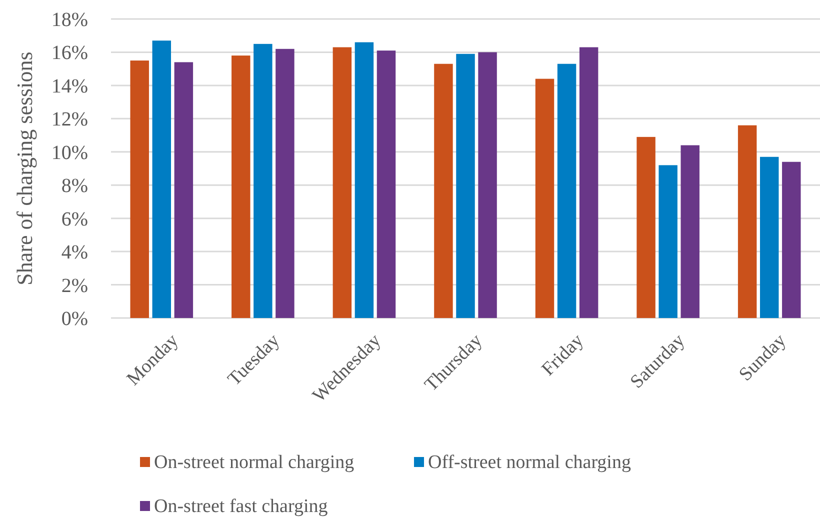 The width and height of the screenshot is (820, 522). I want to click on y-tick-label: 12%, so click(69, 119).